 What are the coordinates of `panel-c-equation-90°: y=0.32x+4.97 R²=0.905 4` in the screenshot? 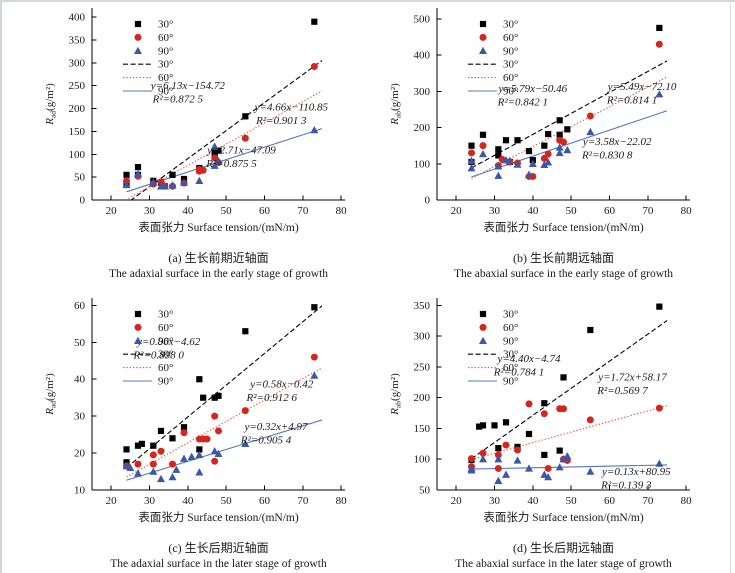 It's located at (274, 434).